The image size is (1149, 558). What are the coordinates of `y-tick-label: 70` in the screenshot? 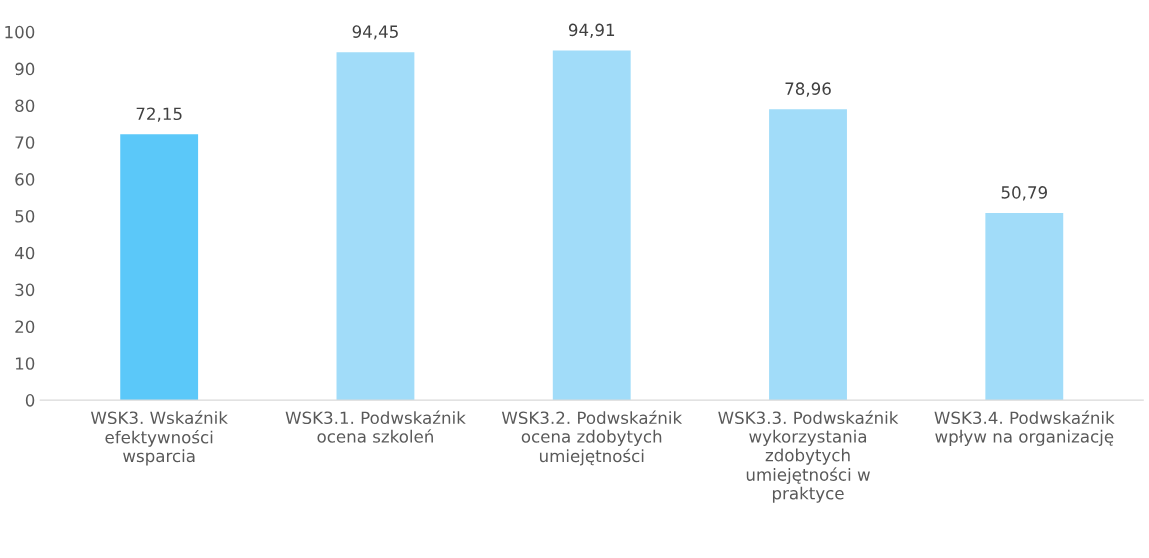 It's located at (25, 142).